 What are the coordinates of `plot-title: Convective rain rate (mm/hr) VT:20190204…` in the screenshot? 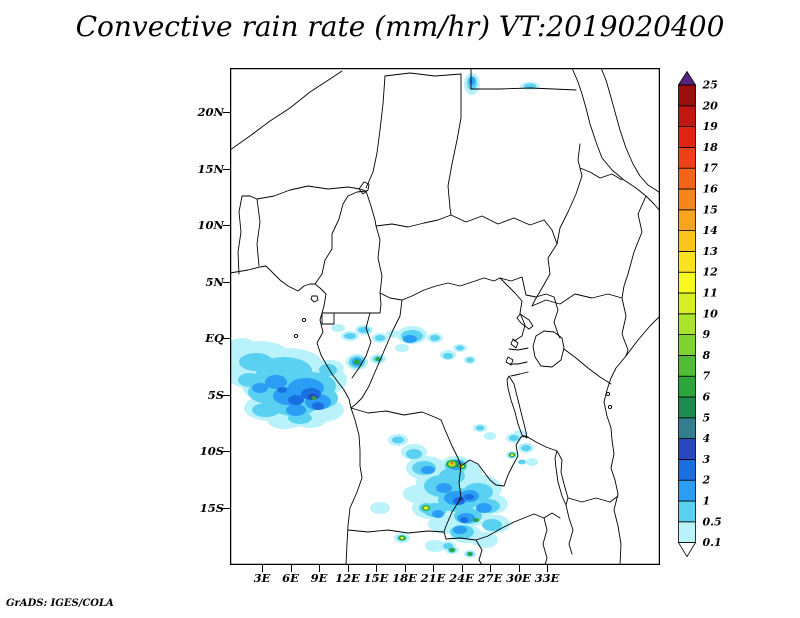 It's located at (400, 26).